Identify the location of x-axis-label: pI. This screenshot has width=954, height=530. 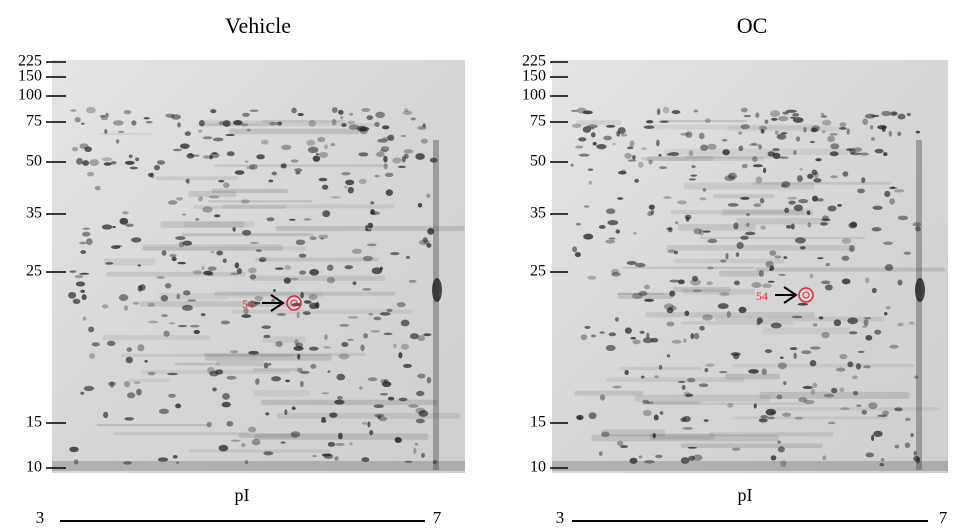
(745, 495).